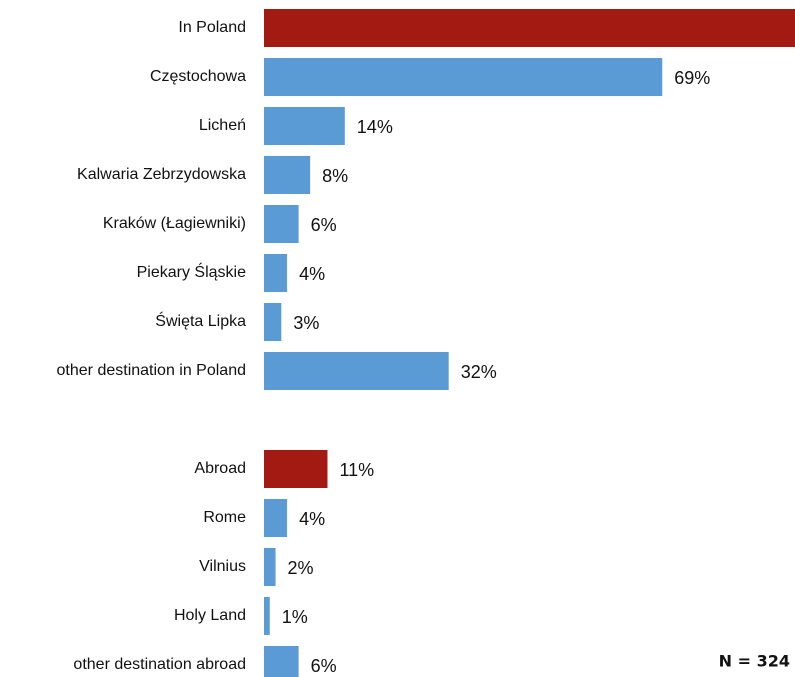  I want to click on category-label: Rome, so click(224, 517).